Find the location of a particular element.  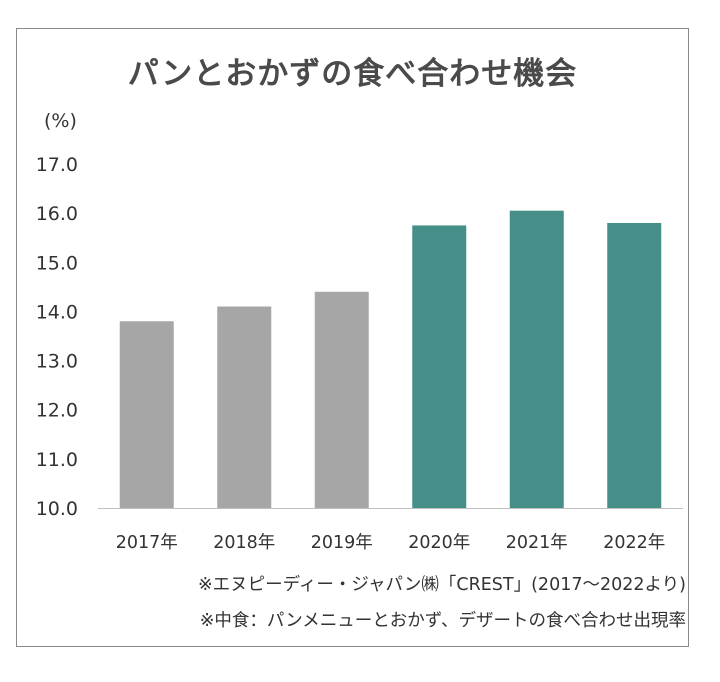

chart-title: パンとおかずの食べ合わせ機会 is located at coordinates (352, 74).